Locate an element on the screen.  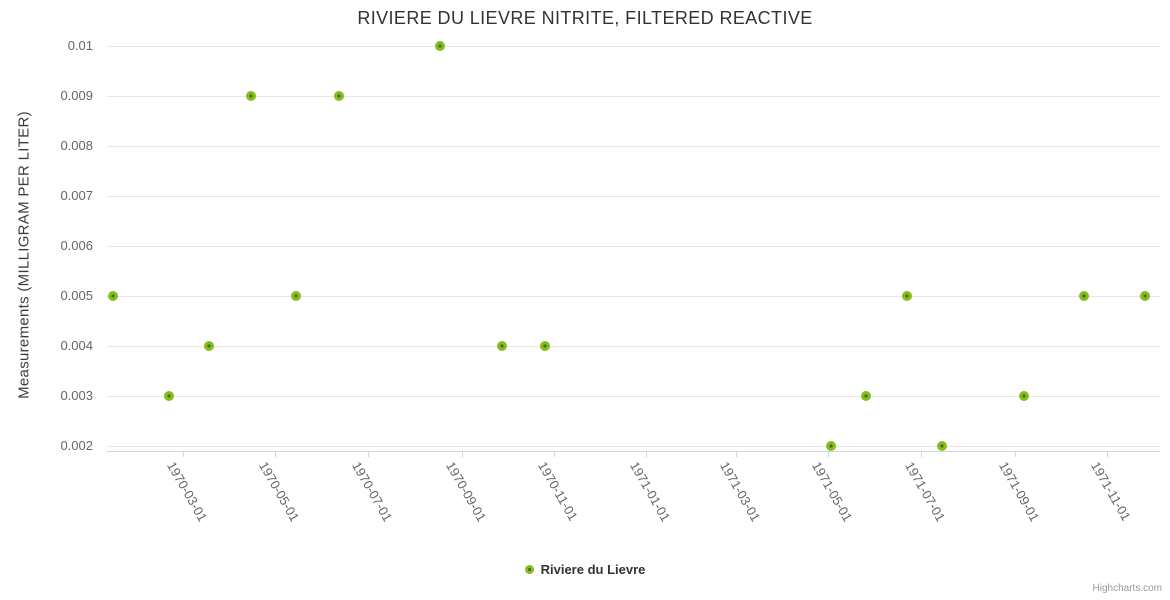
y-axis-tick-label: 0.003 is located at coordinates (76, 395).